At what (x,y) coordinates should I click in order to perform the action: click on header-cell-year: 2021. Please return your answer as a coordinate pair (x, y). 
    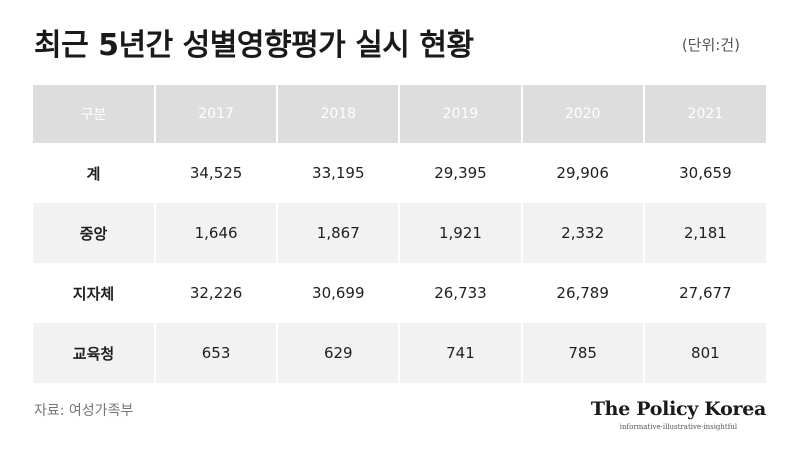
    Looking at the image, I should click on (704, 114).